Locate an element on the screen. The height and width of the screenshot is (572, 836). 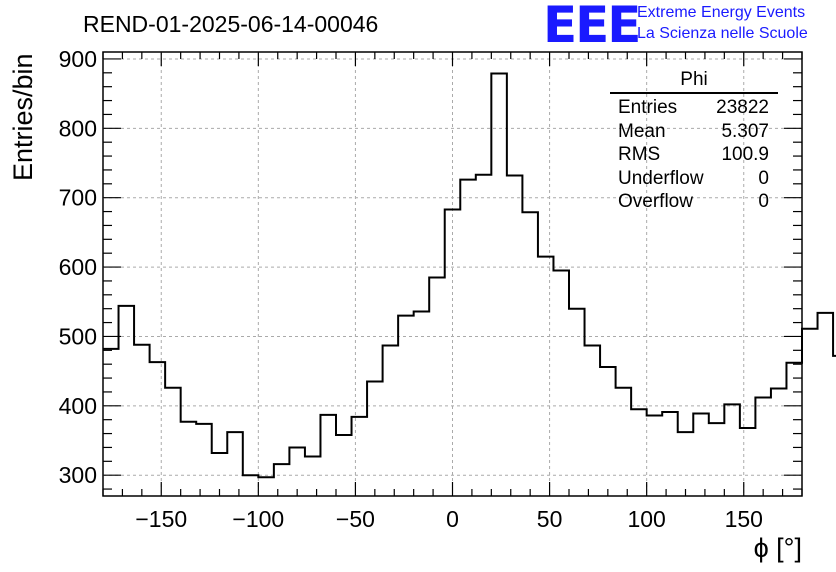
logo-subtitle-1: Extreme Energy Events is located at coordinates (721, 12).